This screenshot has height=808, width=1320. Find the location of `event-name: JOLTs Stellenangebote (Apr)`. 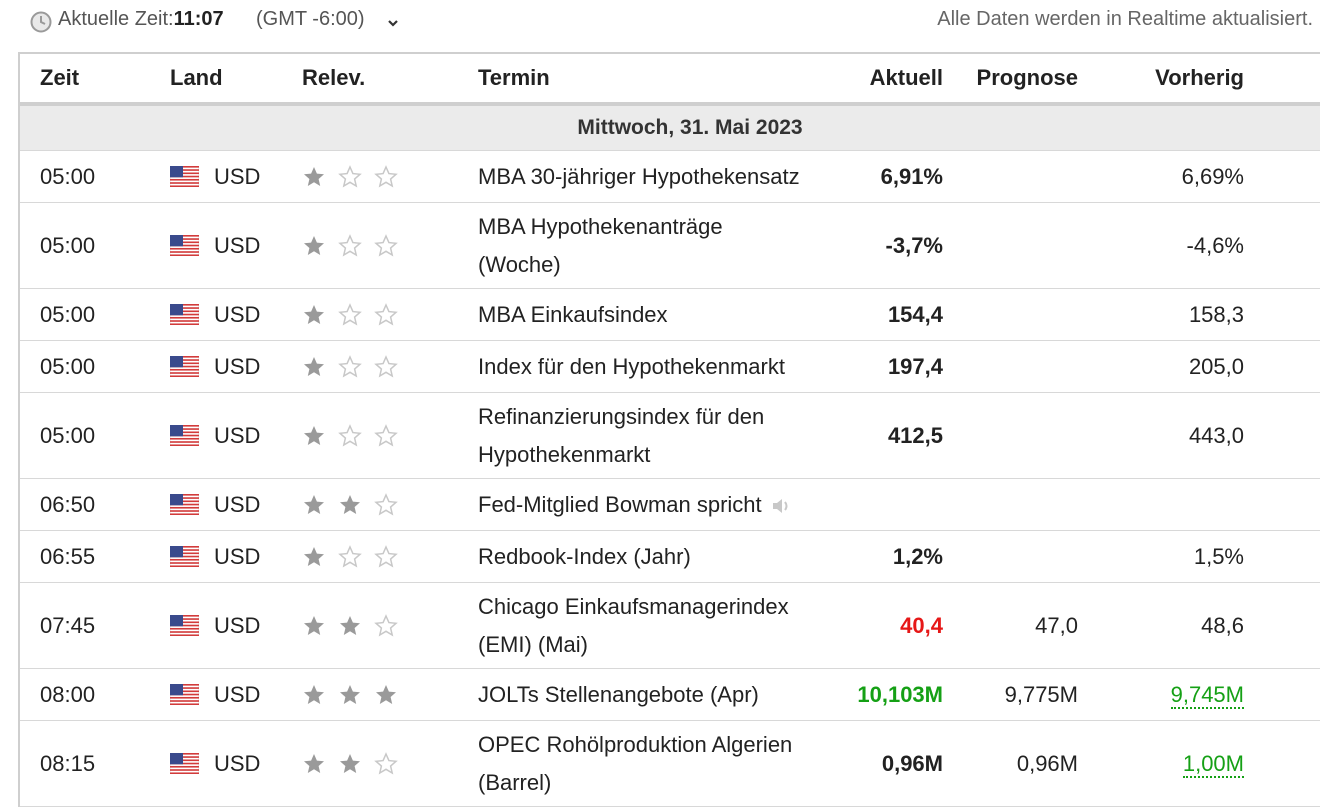

event-name: JOLTs Stellenangebote (Apr) is located at coordinates (665, 694).